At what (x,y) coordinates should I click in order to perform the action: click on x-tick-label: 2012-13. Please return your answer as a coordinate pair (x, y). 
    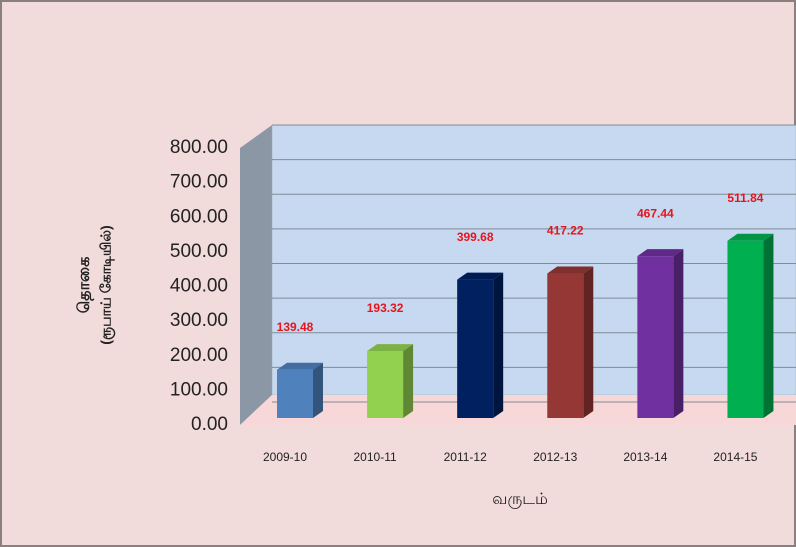
    Looking at the image, I should click on (555, 457).